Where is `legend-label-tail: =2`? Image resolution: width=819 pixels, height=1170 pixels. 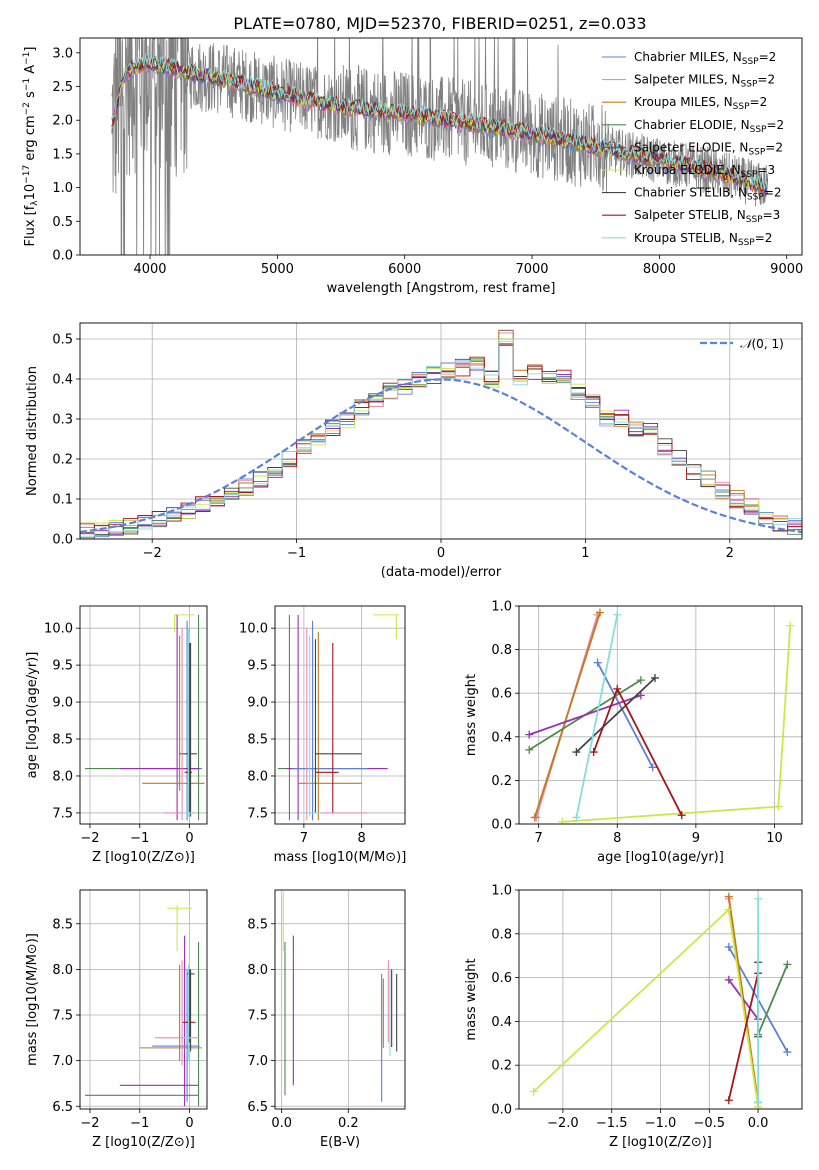 legend-label-tail: =2 is located at coordinates (766, 80).